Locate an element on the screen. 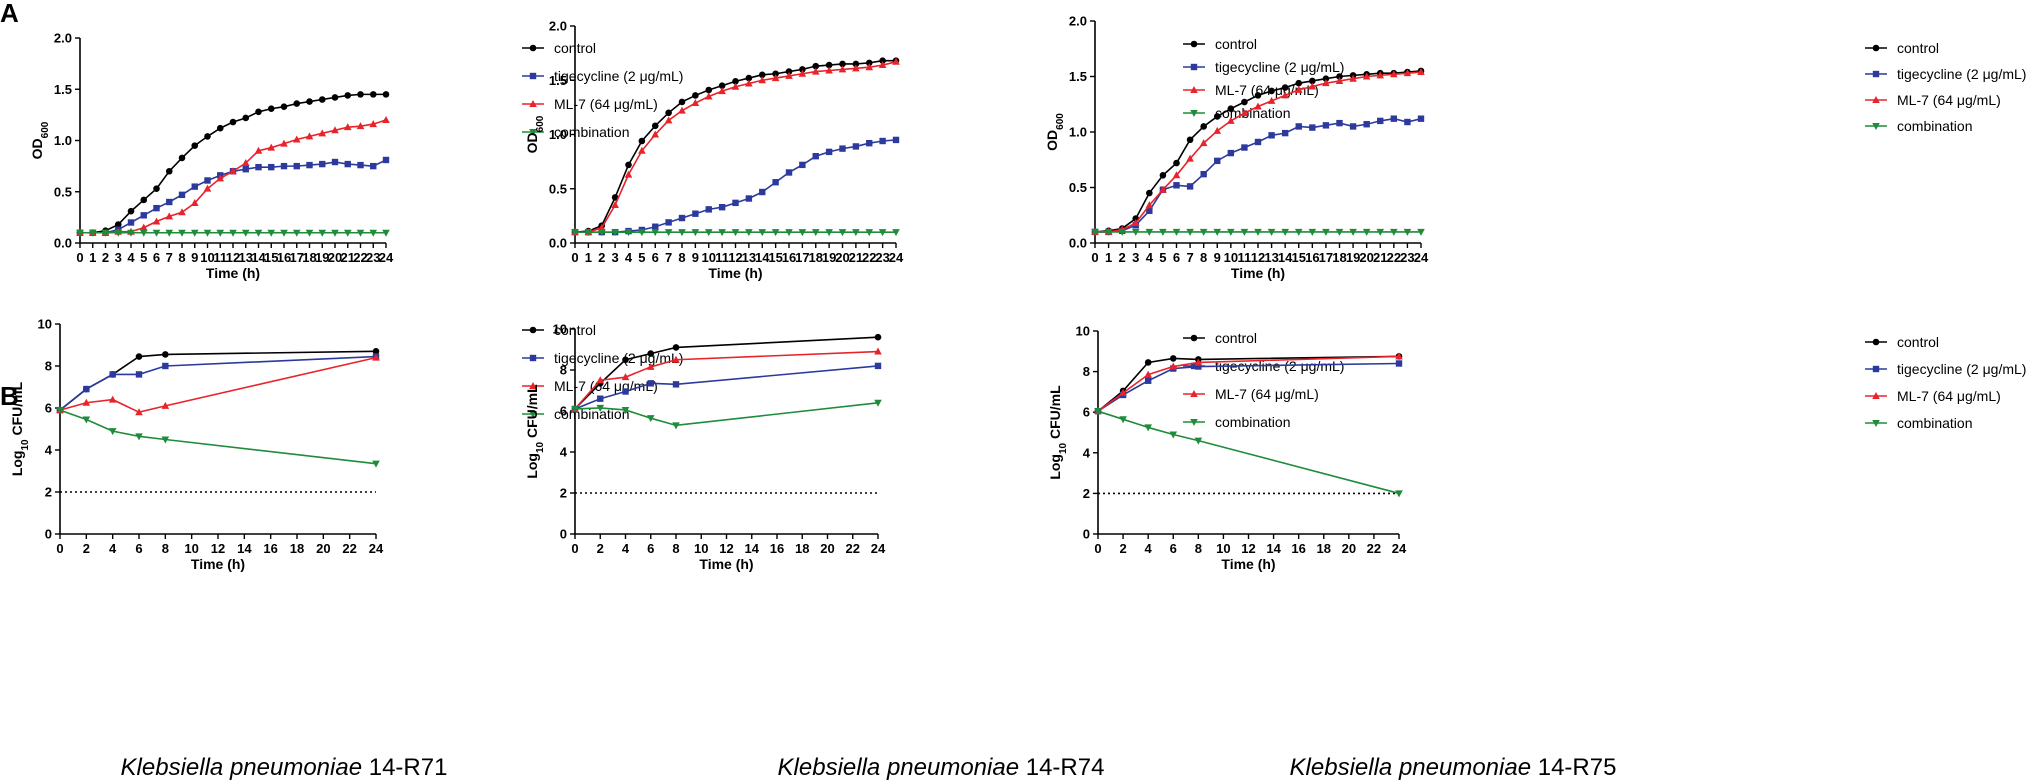 The image size is (2031, 783). y-axis-title-main: Log is located at coordinates (1055, 467).